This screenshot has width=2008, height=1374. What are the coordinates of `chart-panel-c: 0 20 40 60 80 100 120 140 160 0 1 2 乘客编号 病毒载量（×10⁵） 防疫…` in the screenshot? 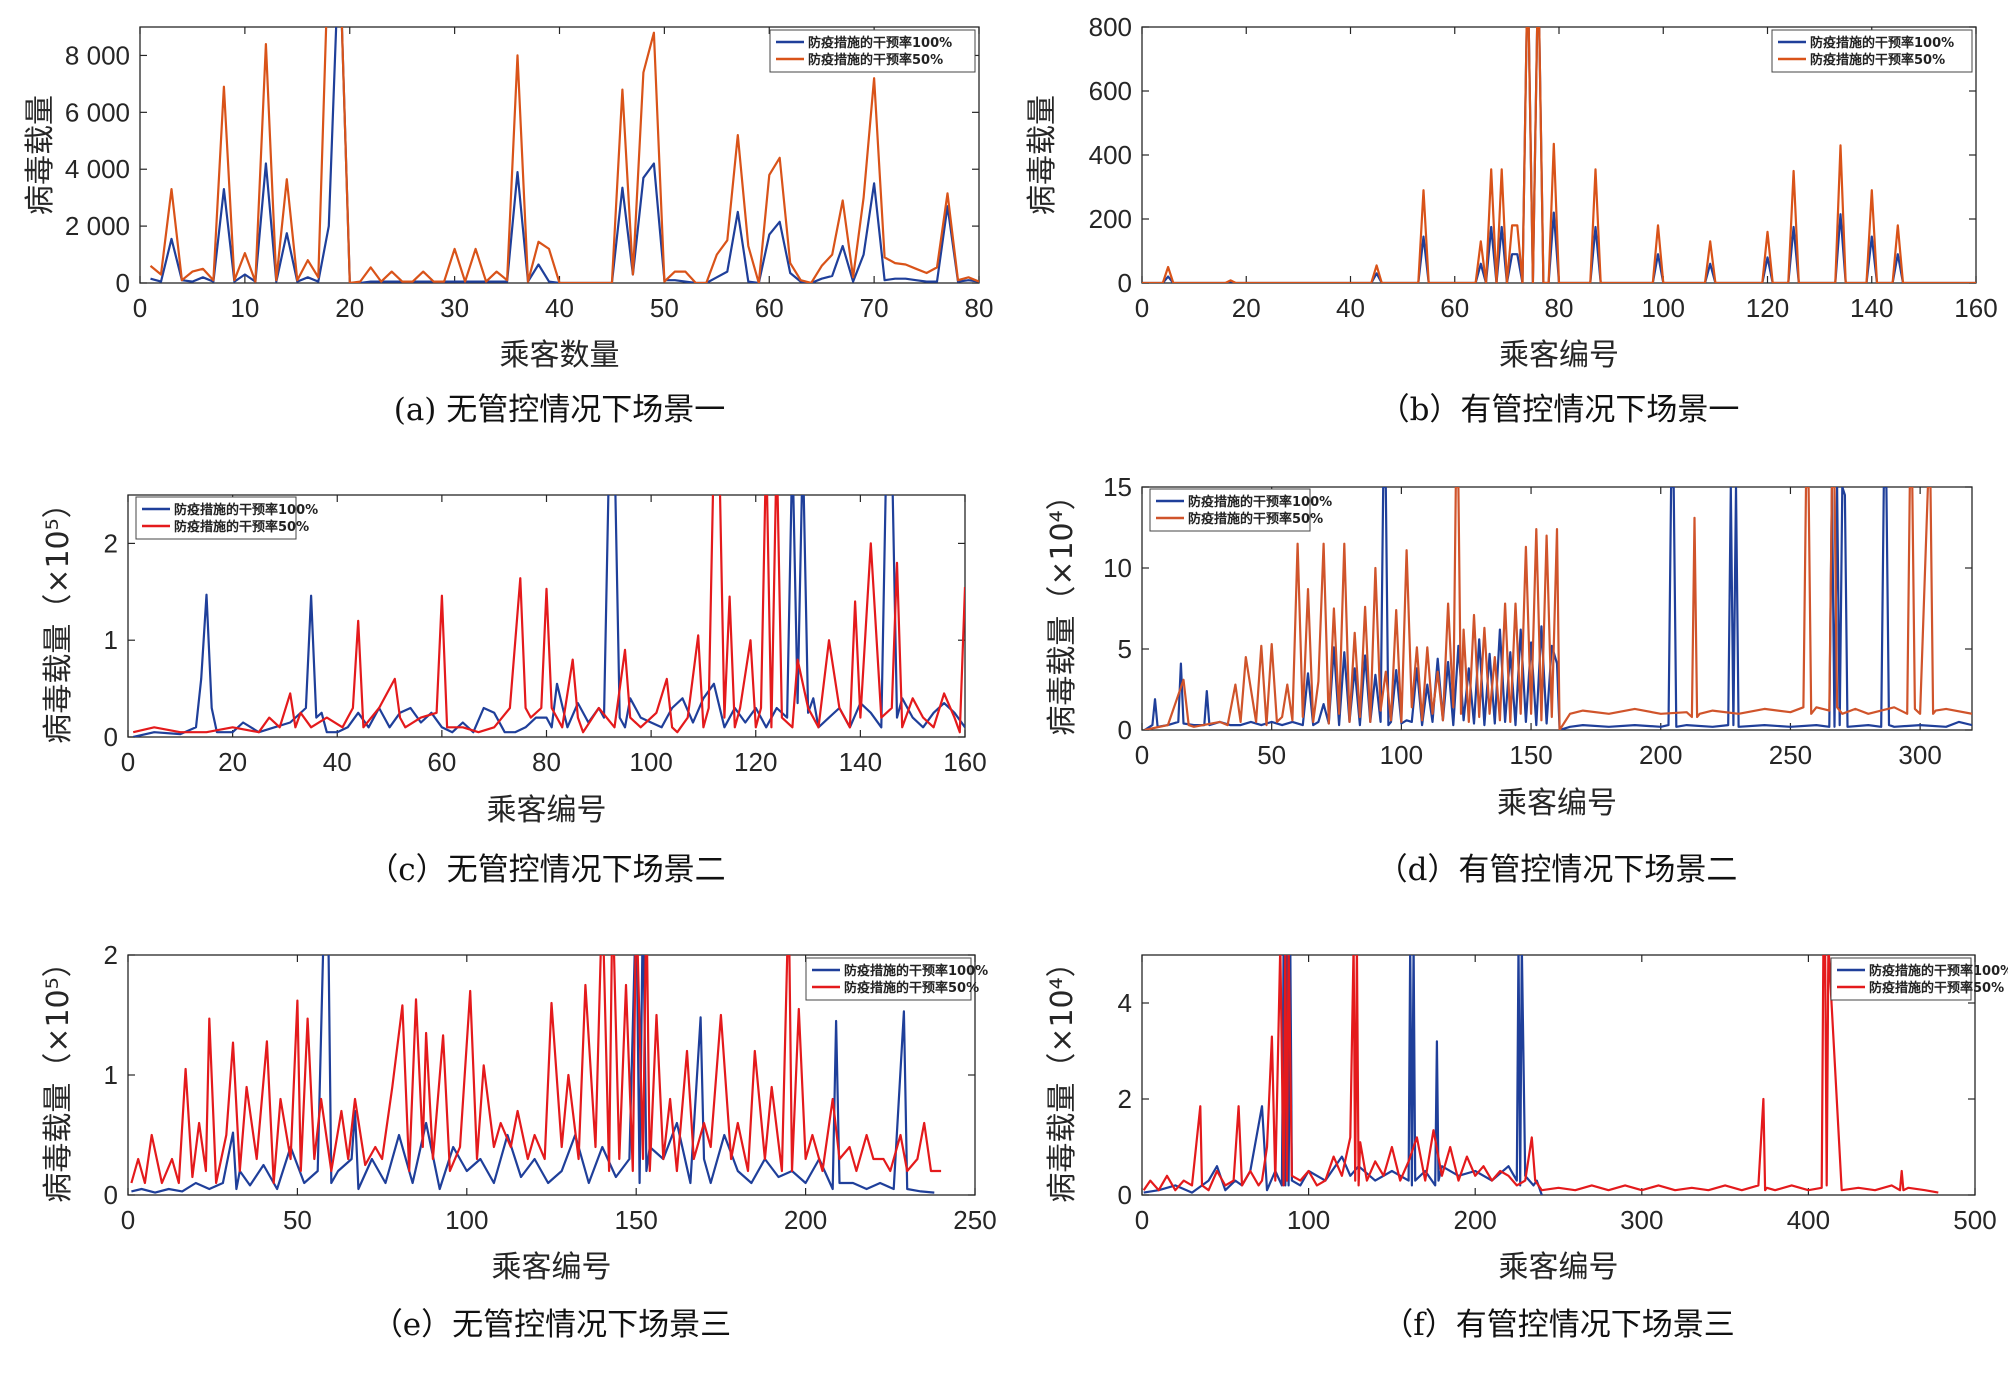 It's located at (514, 688).